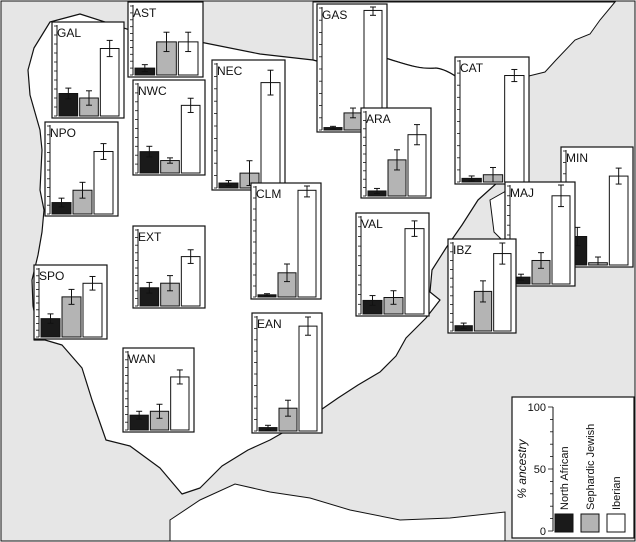 The width and height of the screenshot is (636, 542). I want to click on region-label: NEC, so click(230, 71).